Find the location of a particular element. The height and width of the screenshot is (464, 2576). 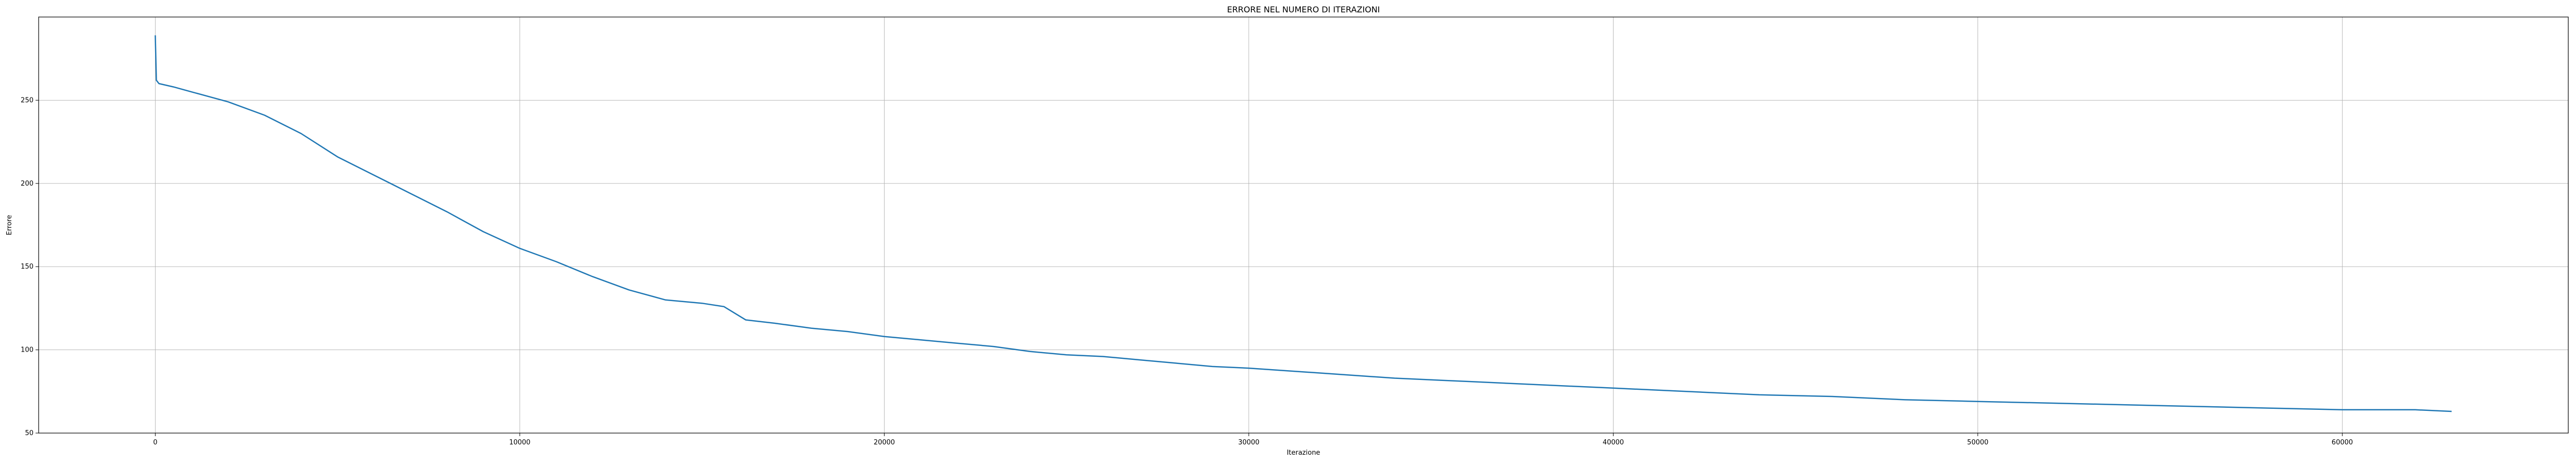

y-tick-label: 150 is located at coordinates (27, 267).